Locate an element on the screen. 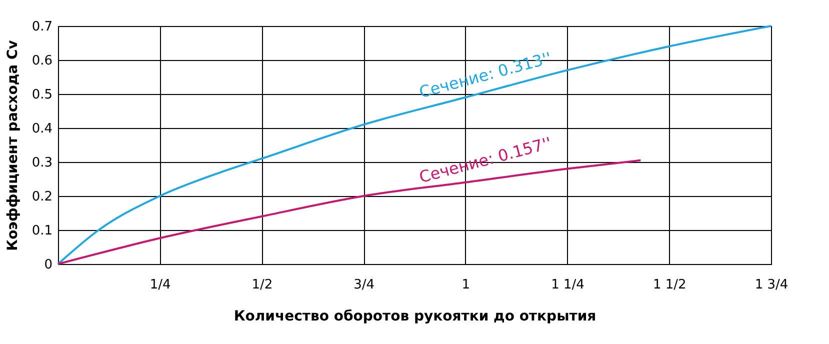 The width and height of the screenshot is (829, 344). y-tick-label: 0 is located at coordinates (48, 265).